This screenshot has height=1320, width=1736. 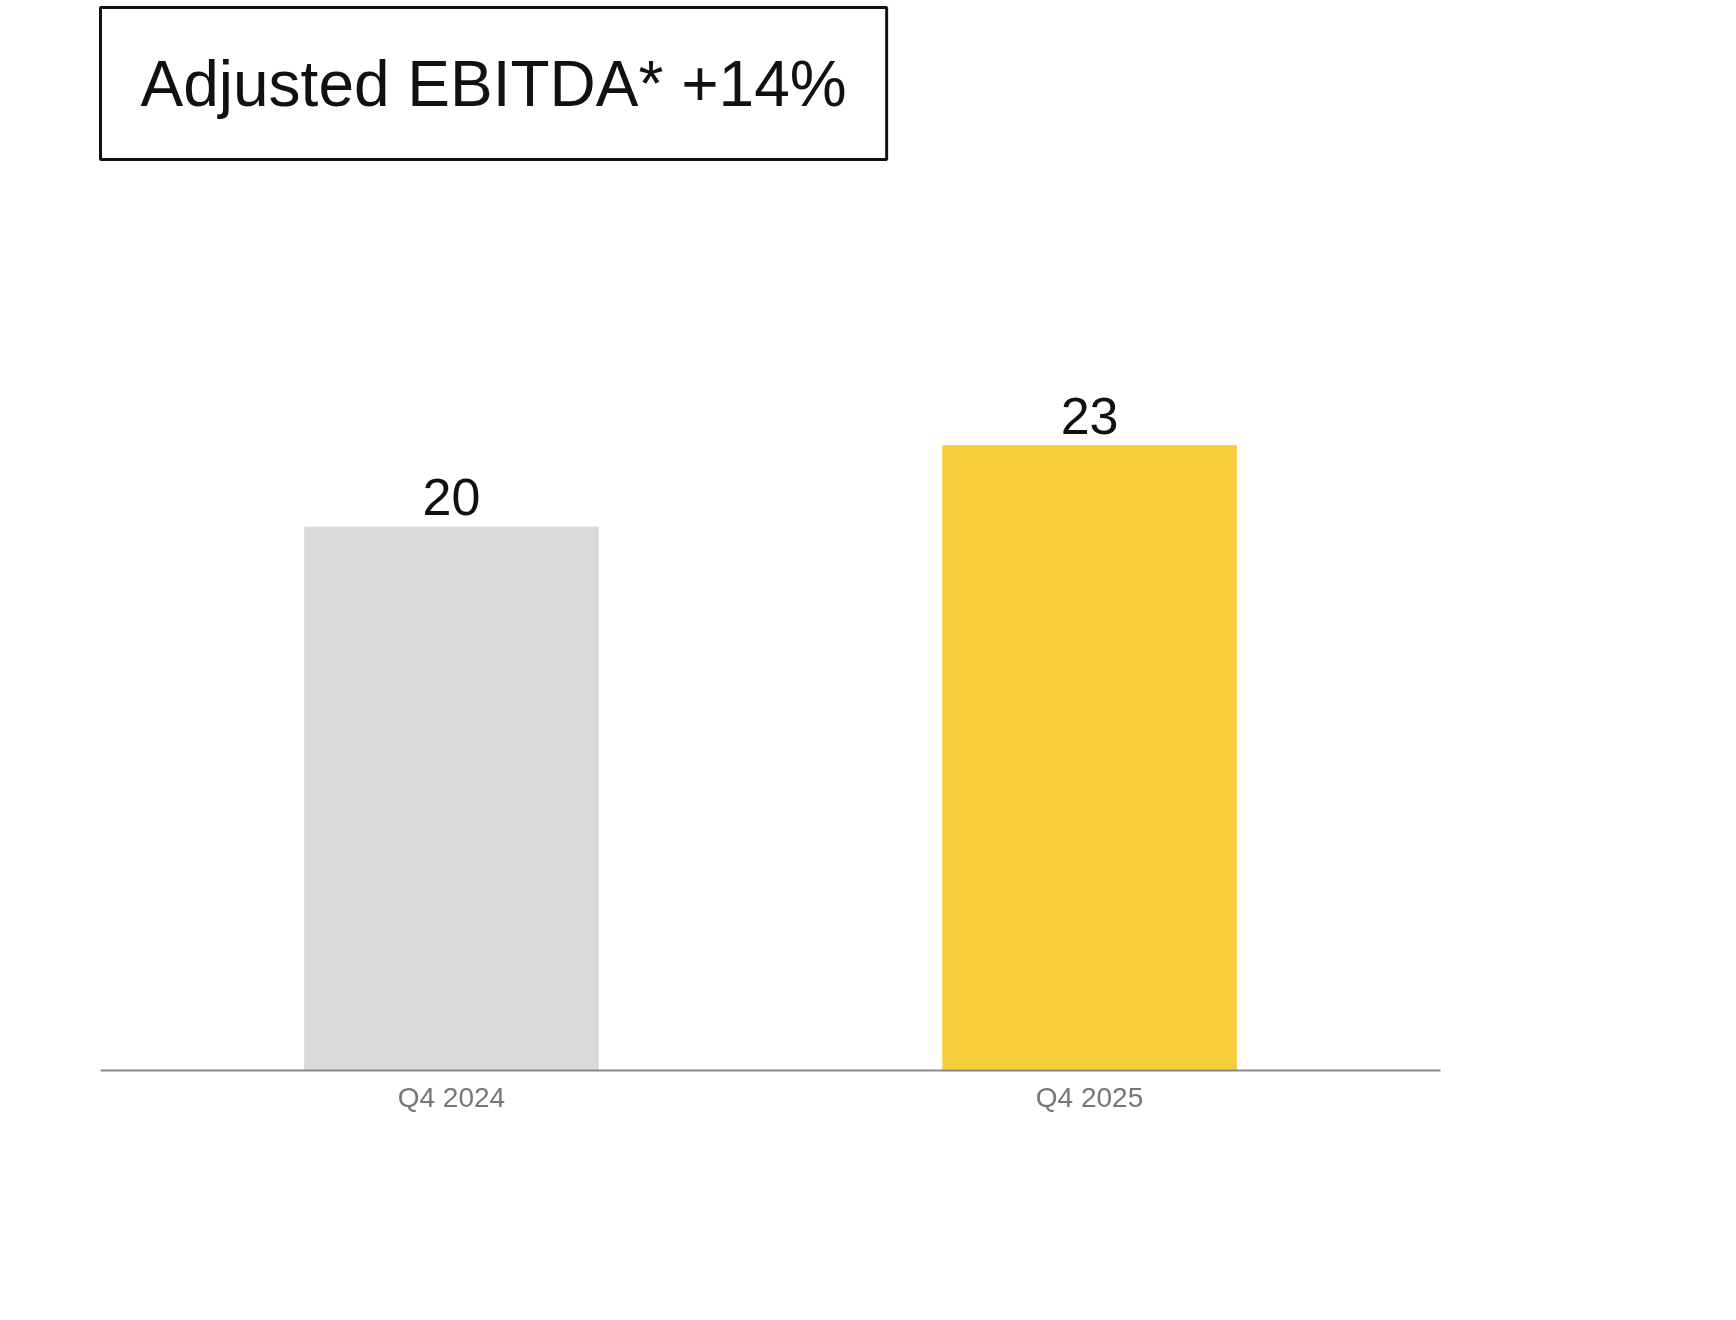 What do you see at coordinates (451, 1097) in the screenshot?
I see `x-tick-label: Q4 2024` at bounding box center [451, 1097].